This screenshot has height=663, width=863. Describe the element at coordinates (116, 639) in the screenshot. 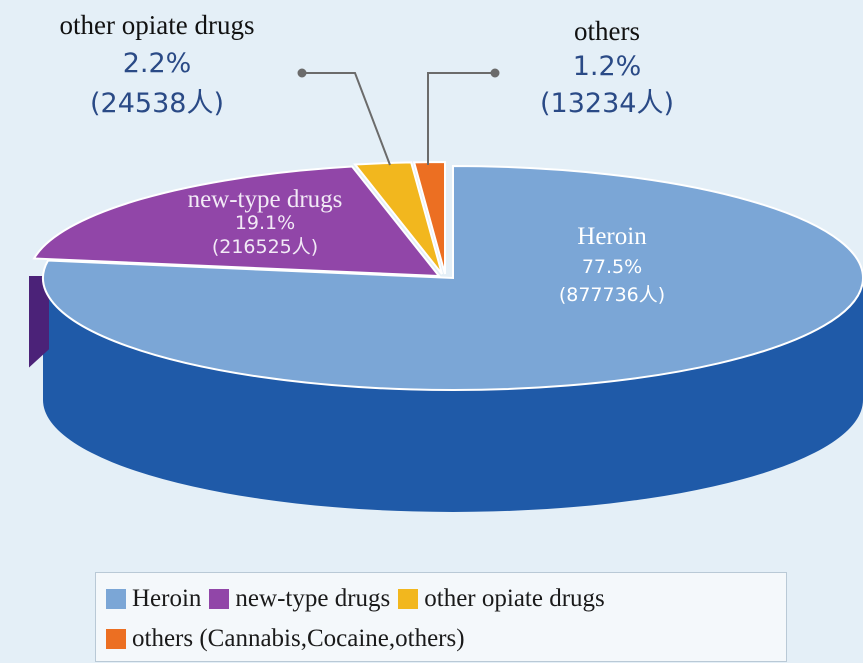

I see `legend-swatch-others` at that location.